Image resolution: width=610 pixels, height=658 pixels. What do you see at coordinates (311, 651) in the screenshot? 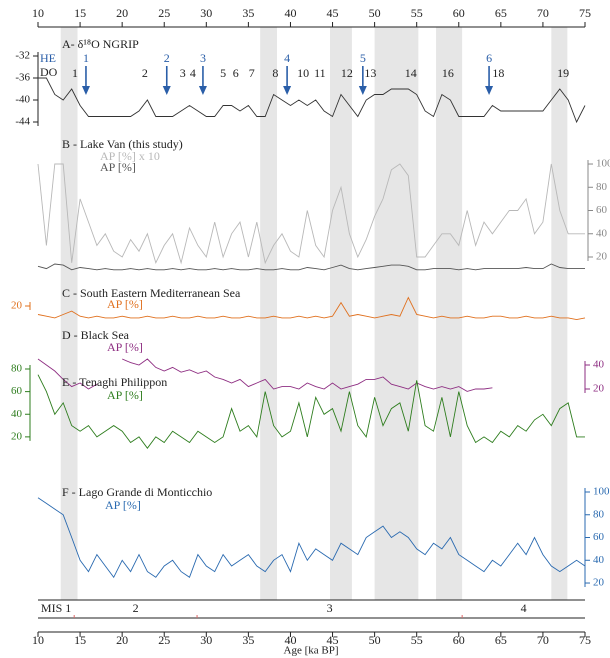
I see `x-axis-title: Age [ka BP]` at bounding box center [311, 651].